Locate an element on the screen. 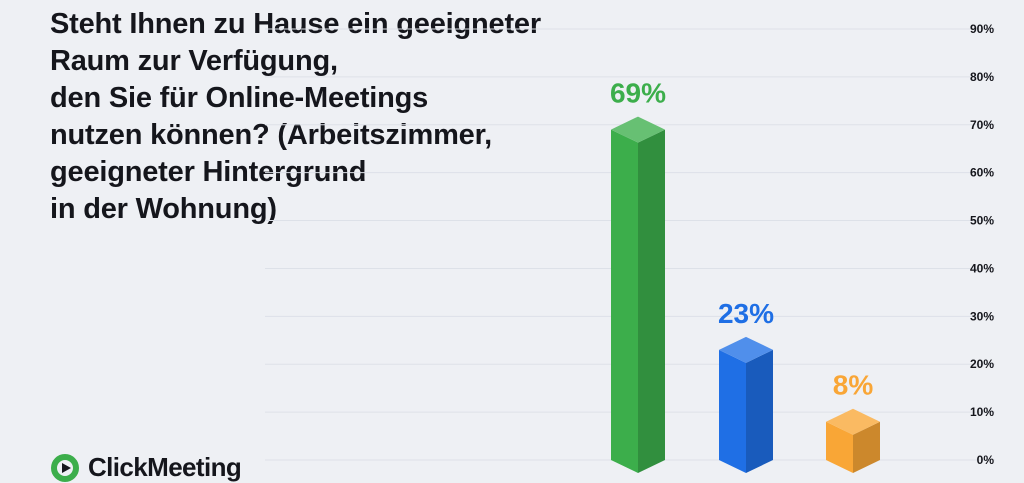 The height and width of the screenshot is (483, 1024). clickmeeting-logo: ClickMeeting is located at coordinates (146, 467).